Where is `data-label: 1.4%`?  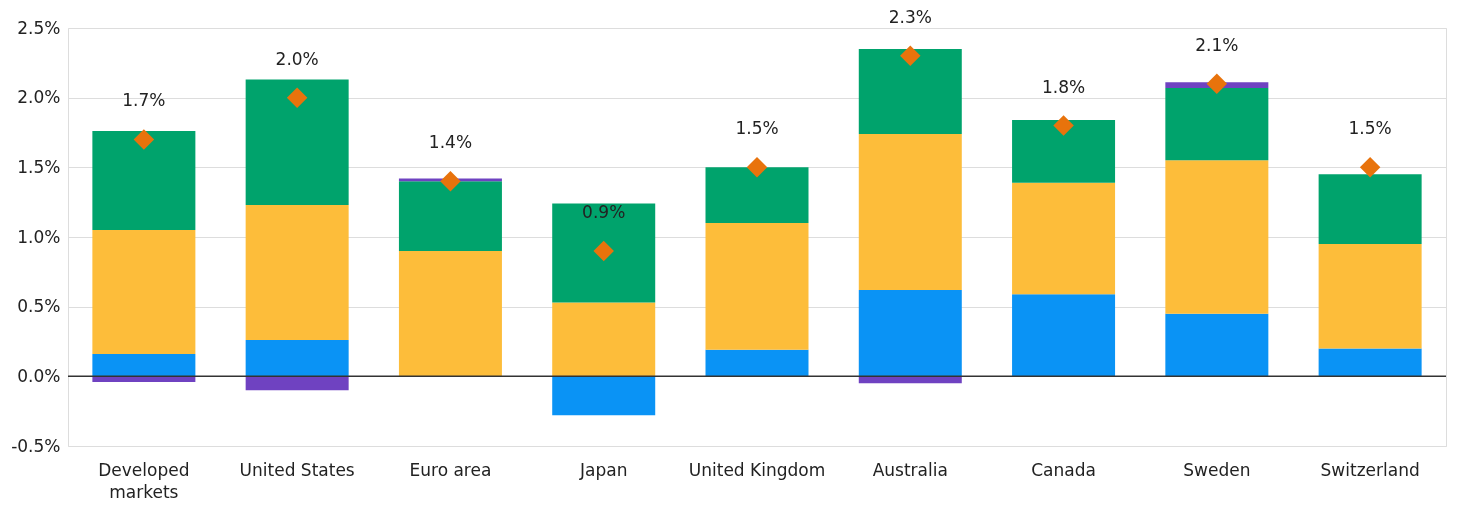 data-label: 1.4% is located at coordinates (450, 142).